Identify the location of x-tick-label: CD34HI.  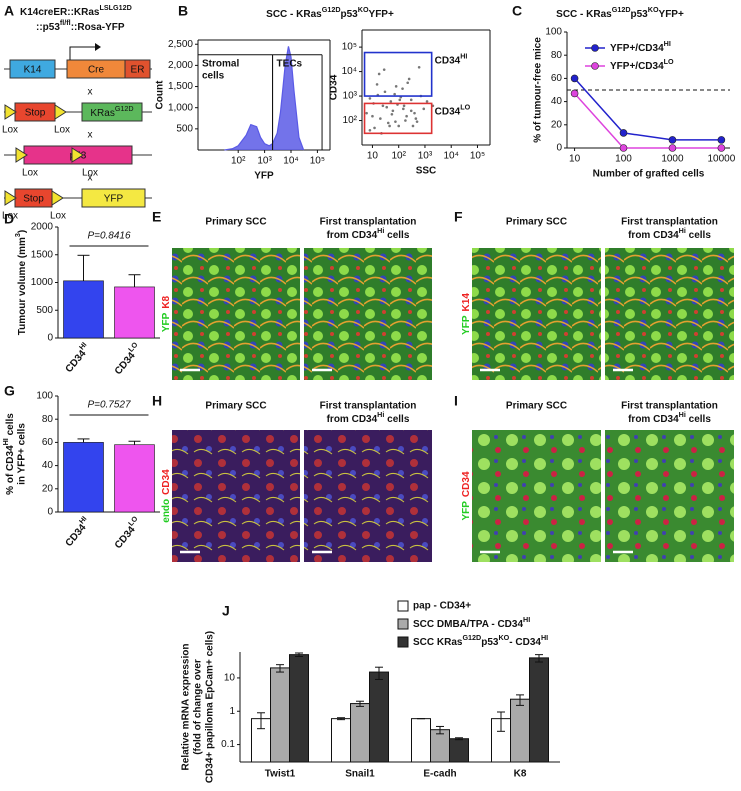
(76, 531).